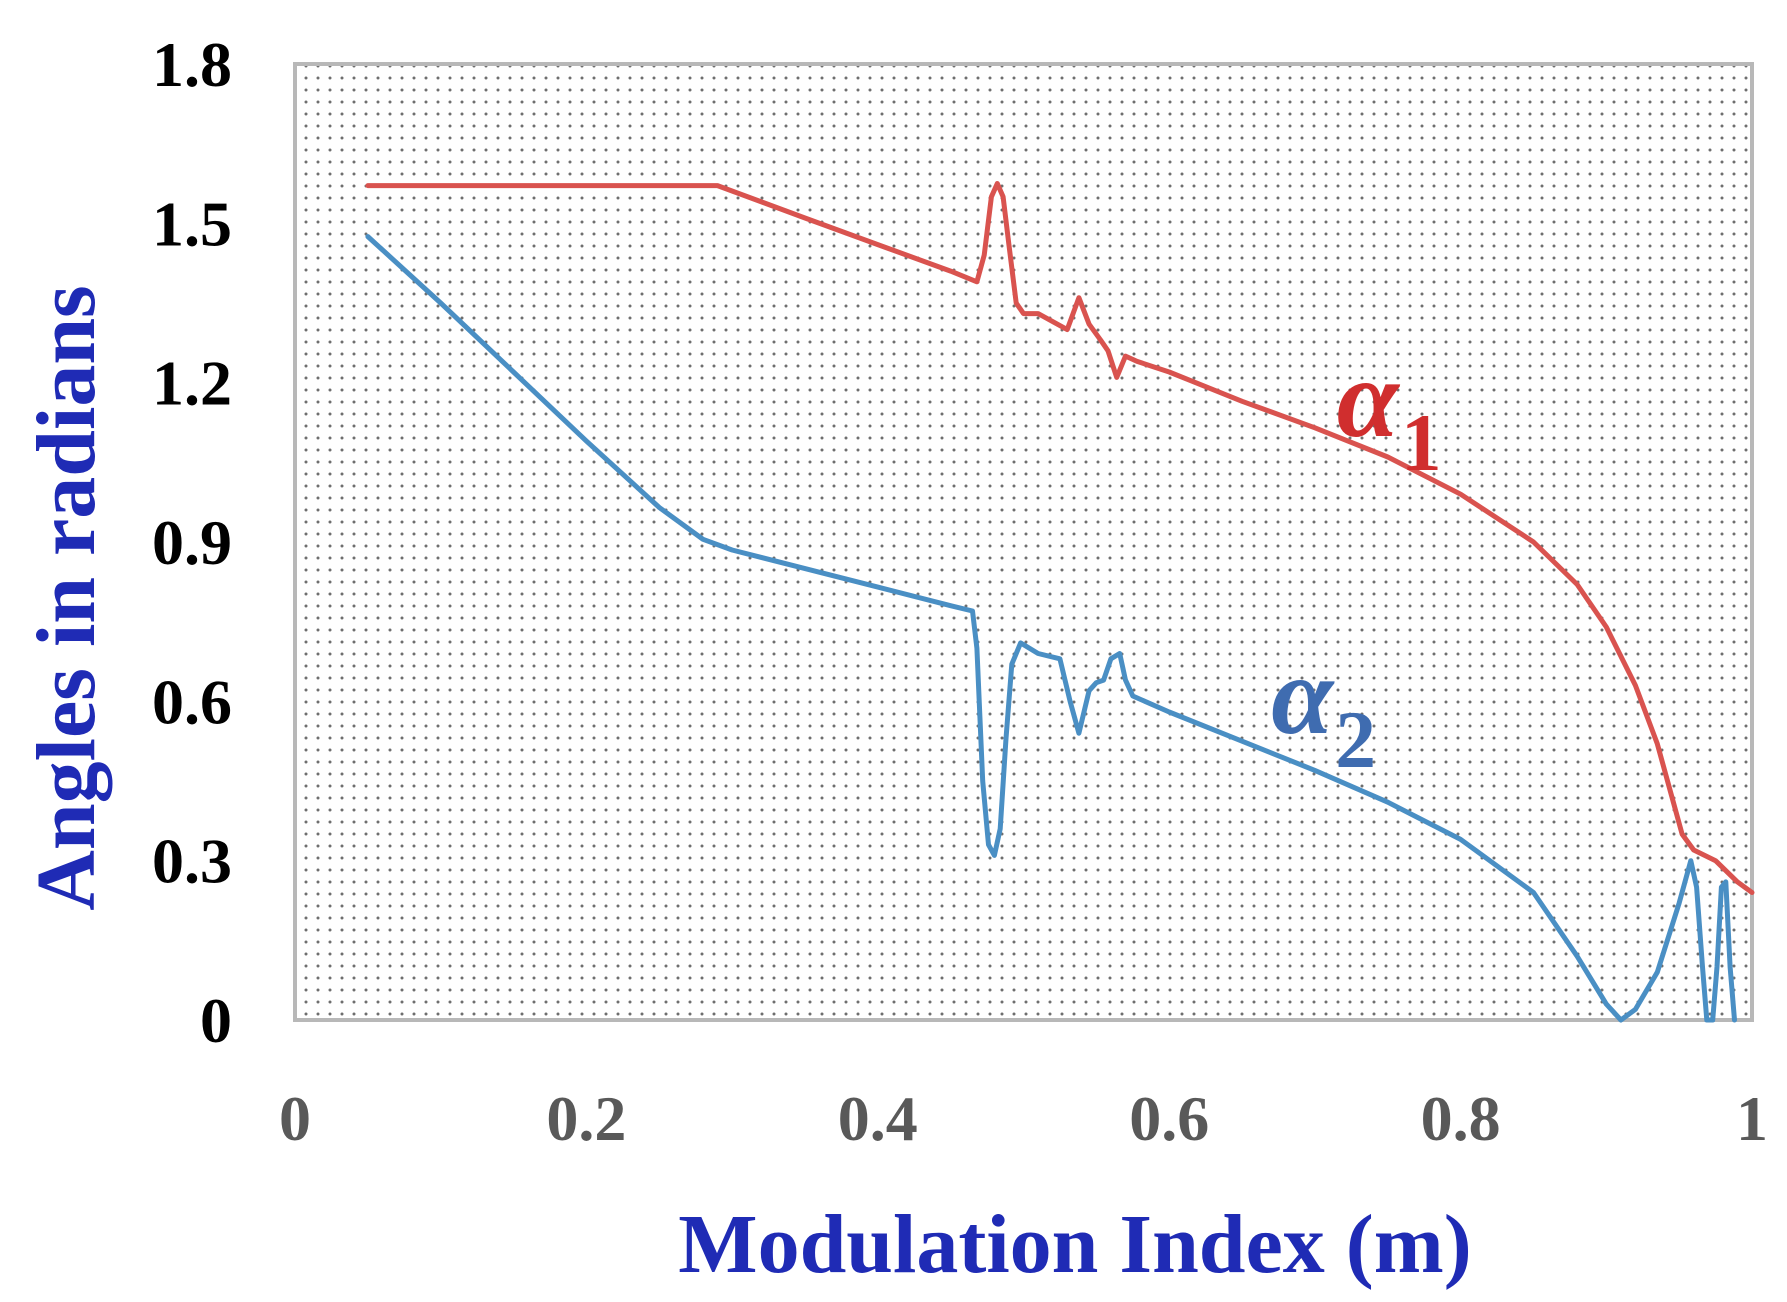  Describe the element at coordinates (1421, 442) in the screenshot. I see `series-label-subscript: 1` at that location.